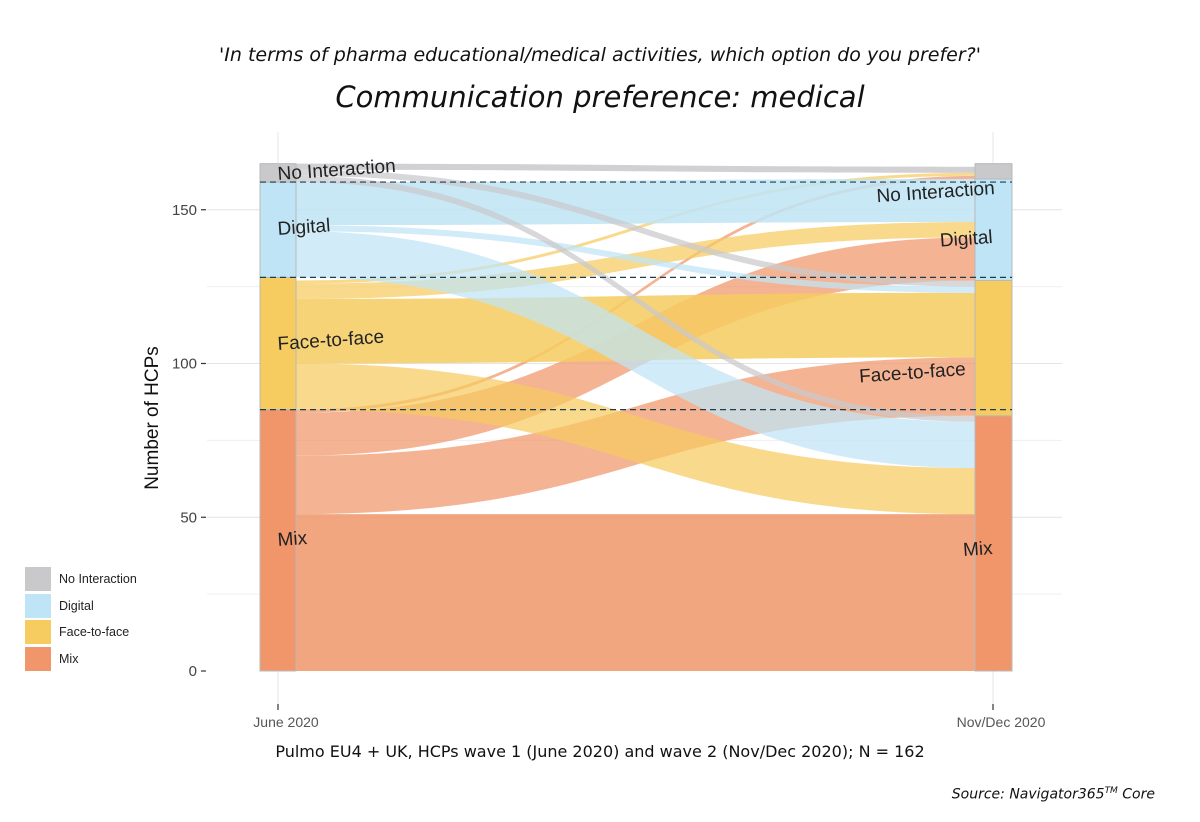  What do you see at coordinates (1028, 794) in the screenshot?
I see `source-text: Source: Navigator365` at bounding box center [1028, 794].